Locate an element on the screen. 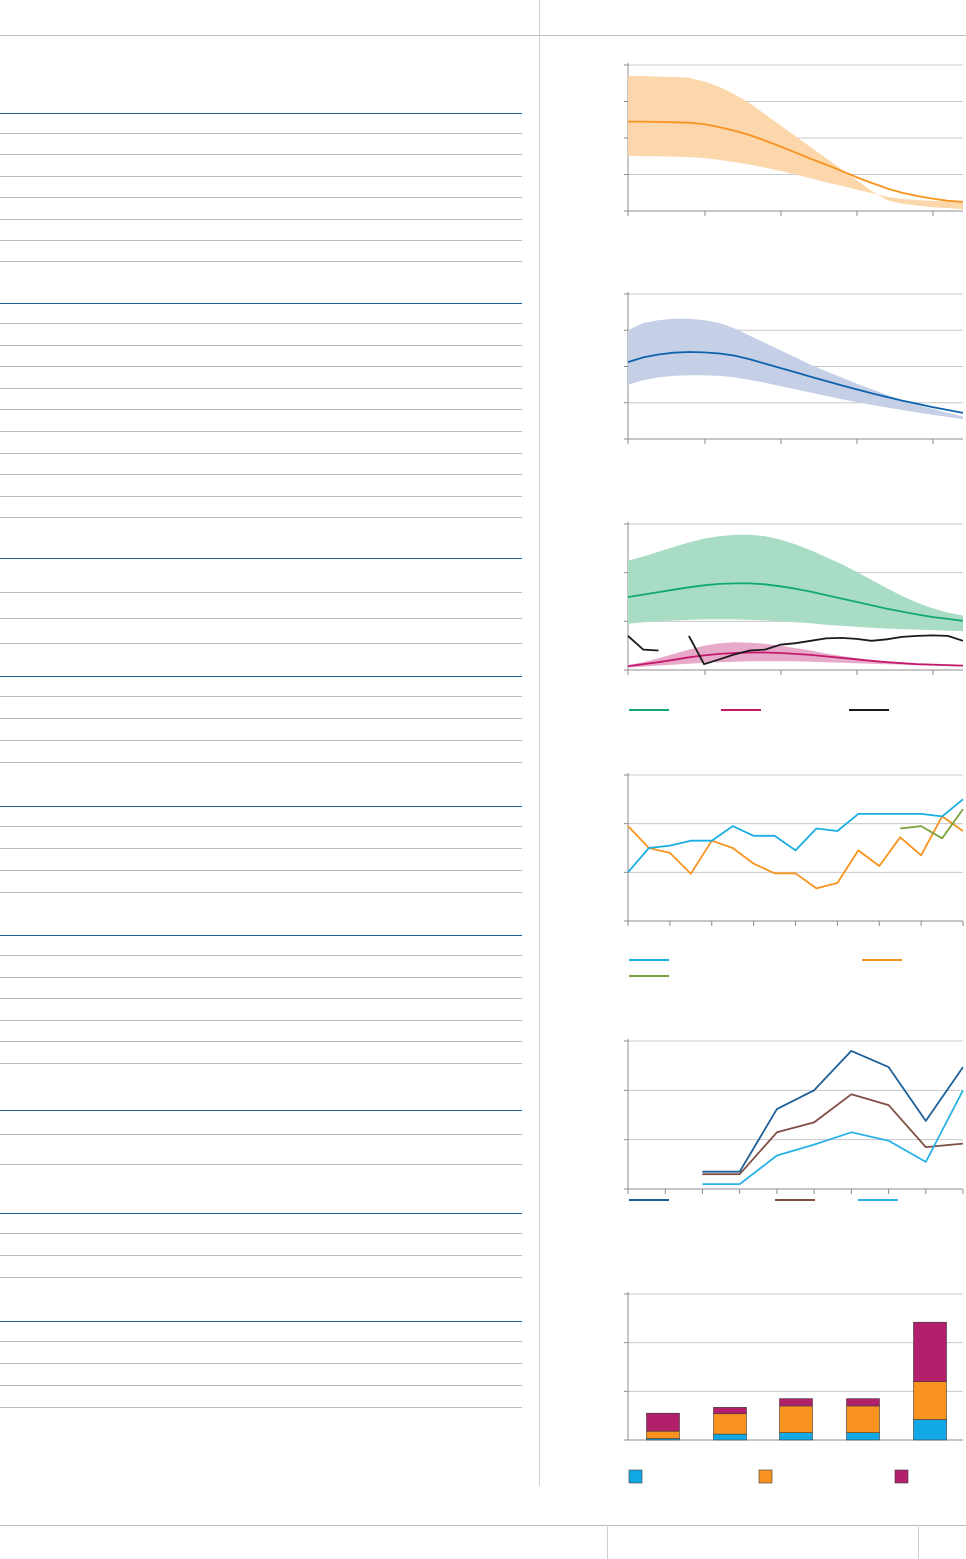  olive-line is located at coordinates (932, 824).